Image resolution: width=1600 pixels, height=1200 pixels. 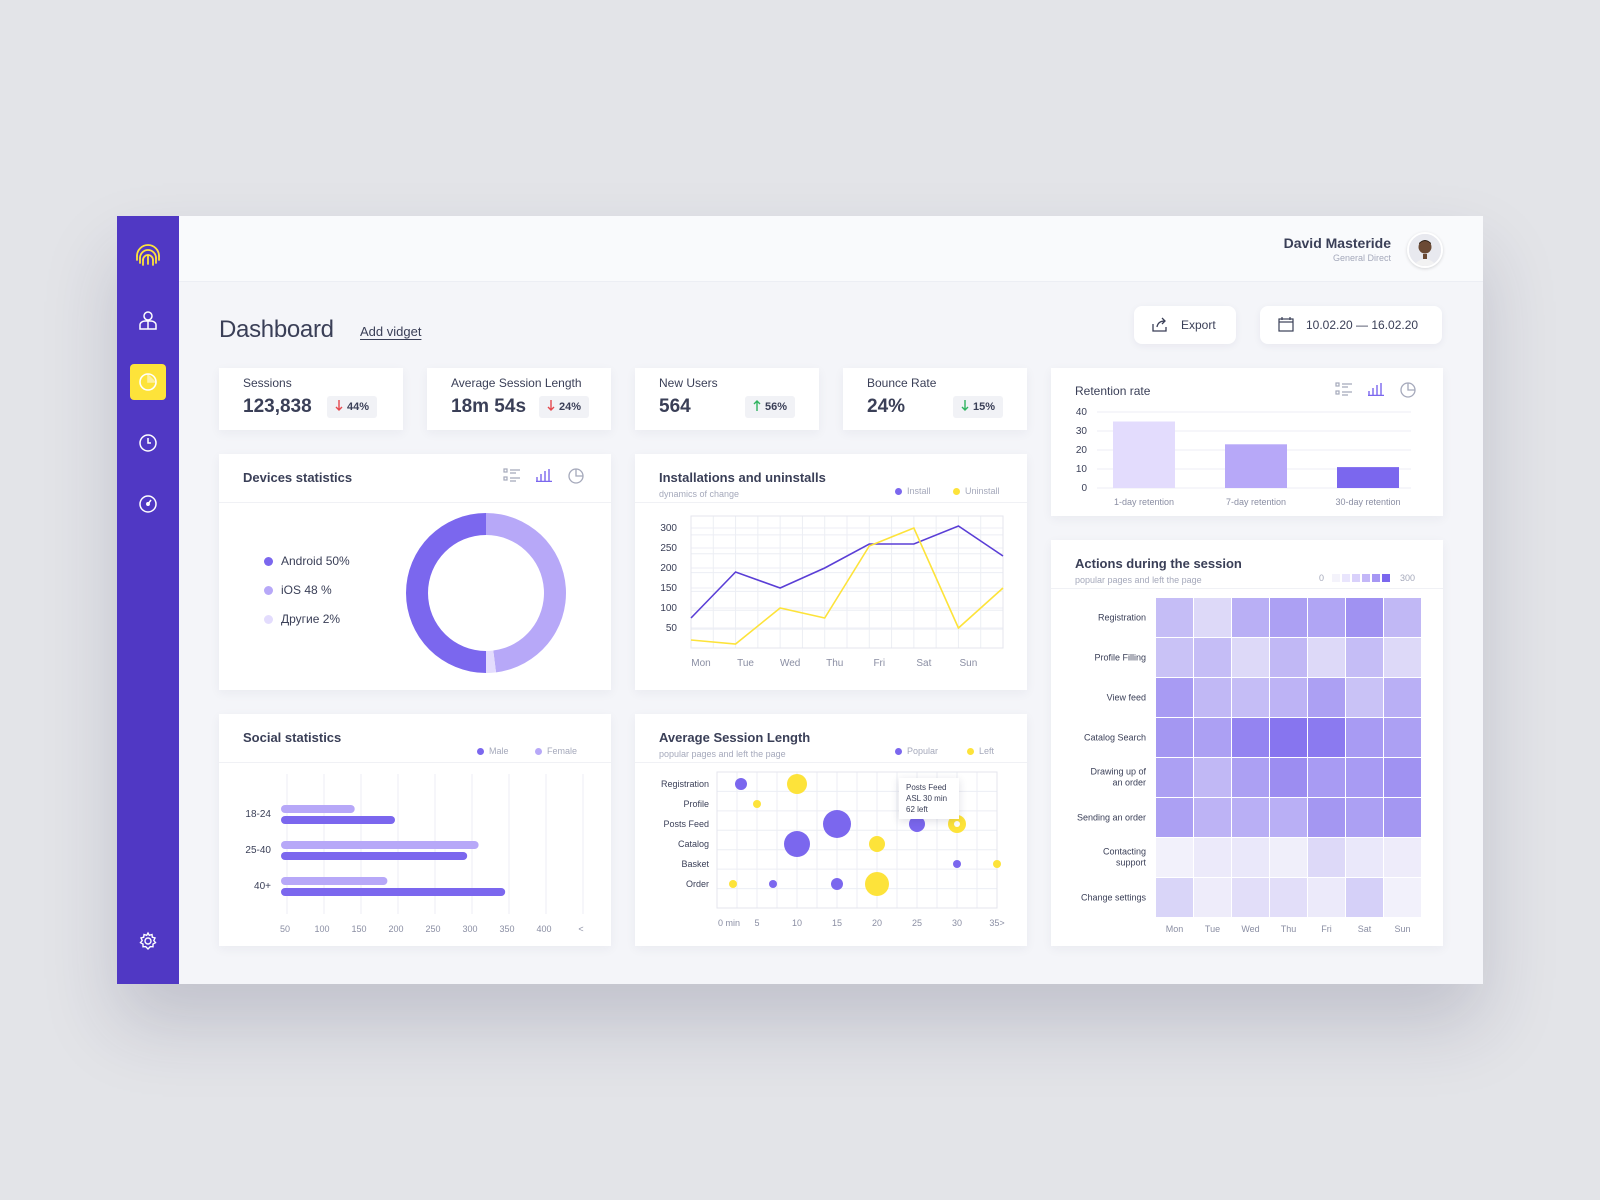 What do you see at coordinates (1115, 738) in the screenshot?
I see `row-label: Catalog Search` at bounding box center [1115, 738].